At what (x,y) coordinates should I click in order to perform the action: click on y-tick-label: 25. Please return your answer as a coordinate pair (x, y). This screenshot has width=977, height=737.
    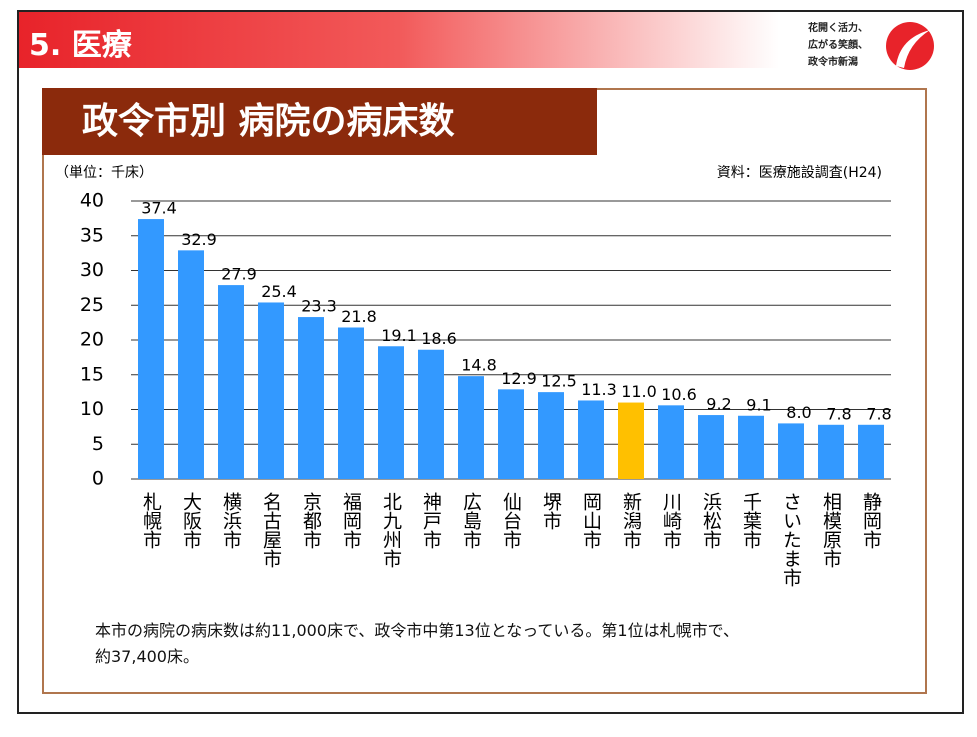
    Looking at the image, I should click on (92, 305).